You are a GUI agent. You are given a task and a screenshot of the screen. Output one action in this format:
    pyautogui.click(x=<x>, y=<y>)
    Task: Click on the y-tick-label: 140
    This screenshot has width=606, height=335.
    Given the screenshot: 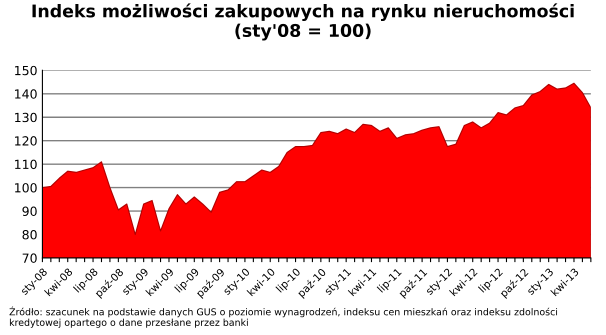 What is the action you would take?
    pyautogui.click(x=26, y=94)
    